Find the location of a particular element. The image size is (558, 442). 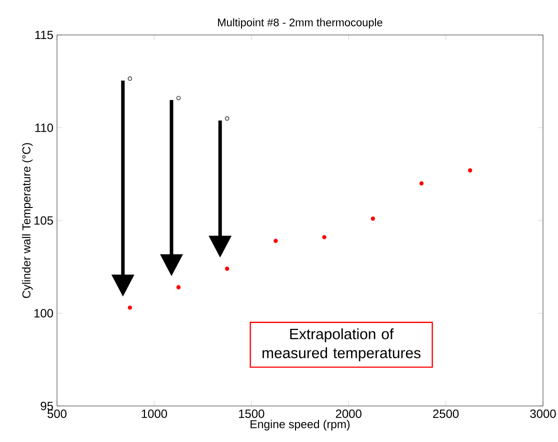

y-axis-title: Cylinder wall Temperature (°C) is located at coordinates (27, 220).